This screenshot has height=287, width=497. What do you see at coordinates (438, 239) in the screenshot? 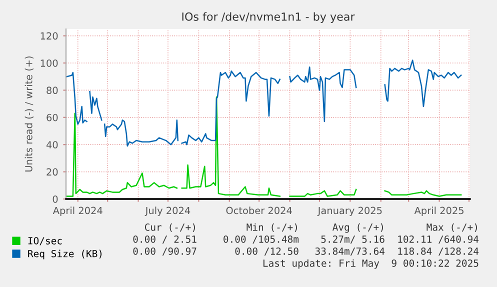
I see `text: 102.11 /640.94` at bounding box center [438, 239].